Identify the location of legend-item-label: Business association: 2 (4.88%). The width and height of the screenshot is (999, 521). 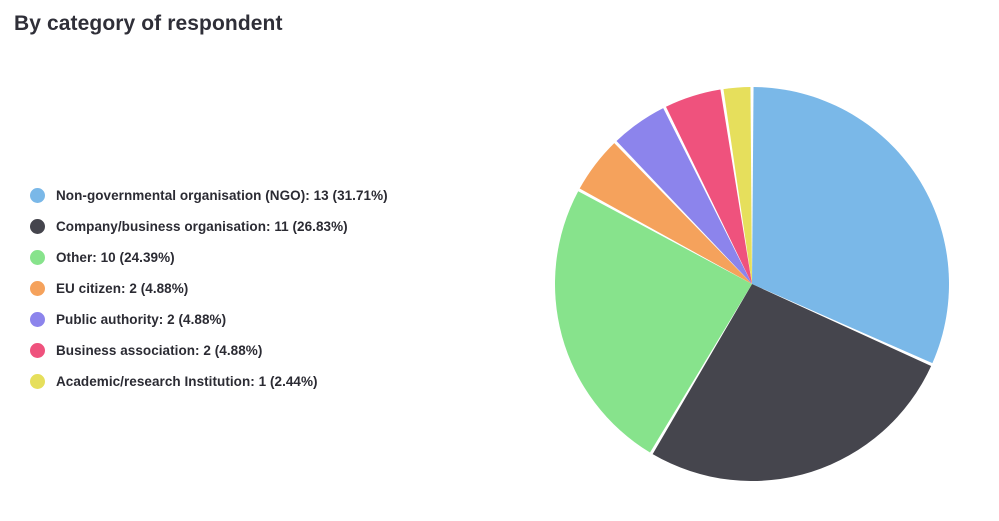
(159, 350).